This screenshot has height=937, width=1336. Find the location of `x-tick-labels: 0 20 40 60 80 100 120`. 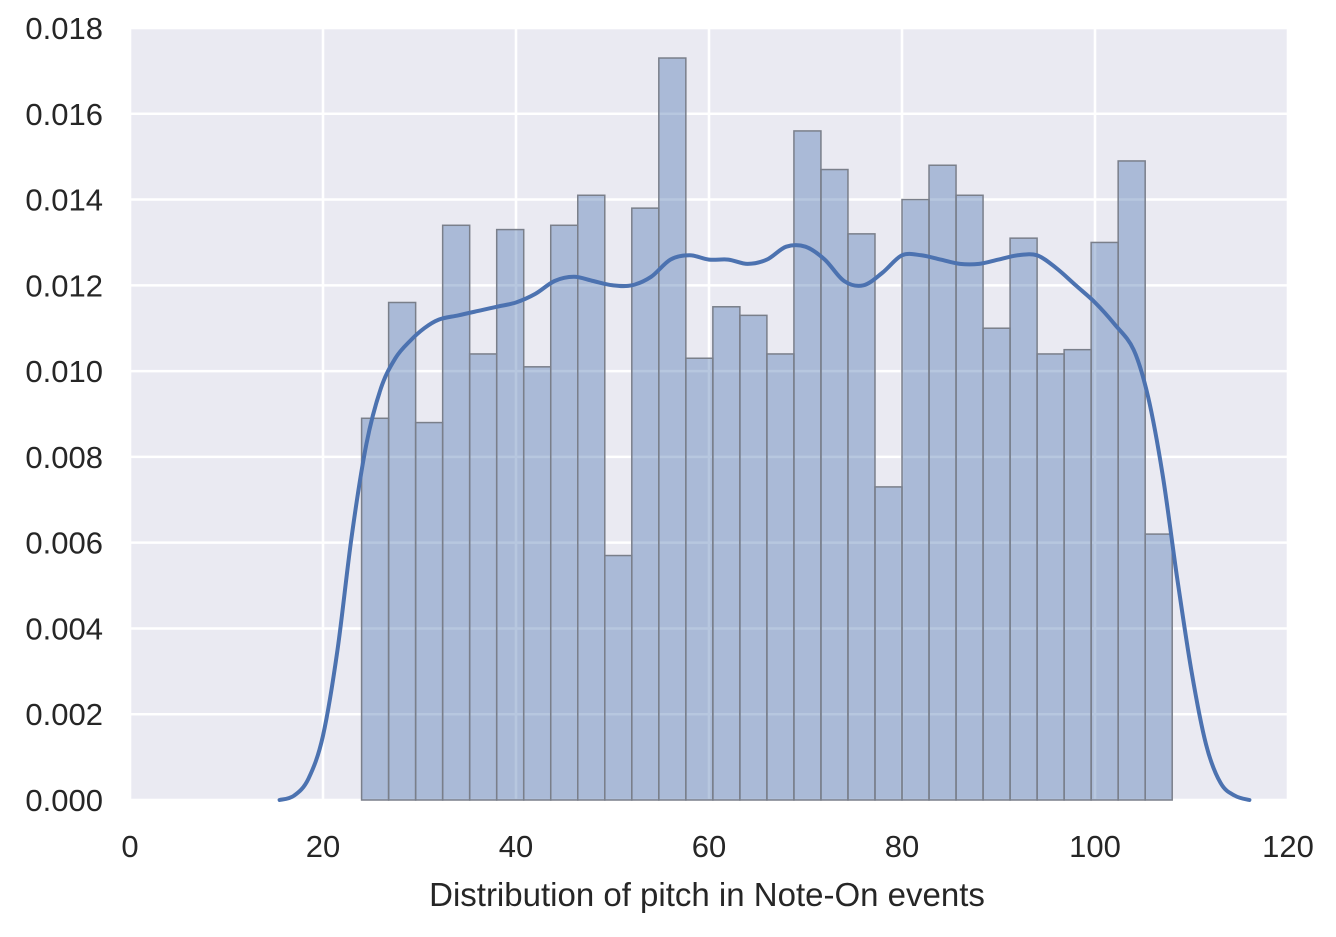

x-tick-labels: 0 20 40 60 80 100 120 is located at coordinates (717, 846).